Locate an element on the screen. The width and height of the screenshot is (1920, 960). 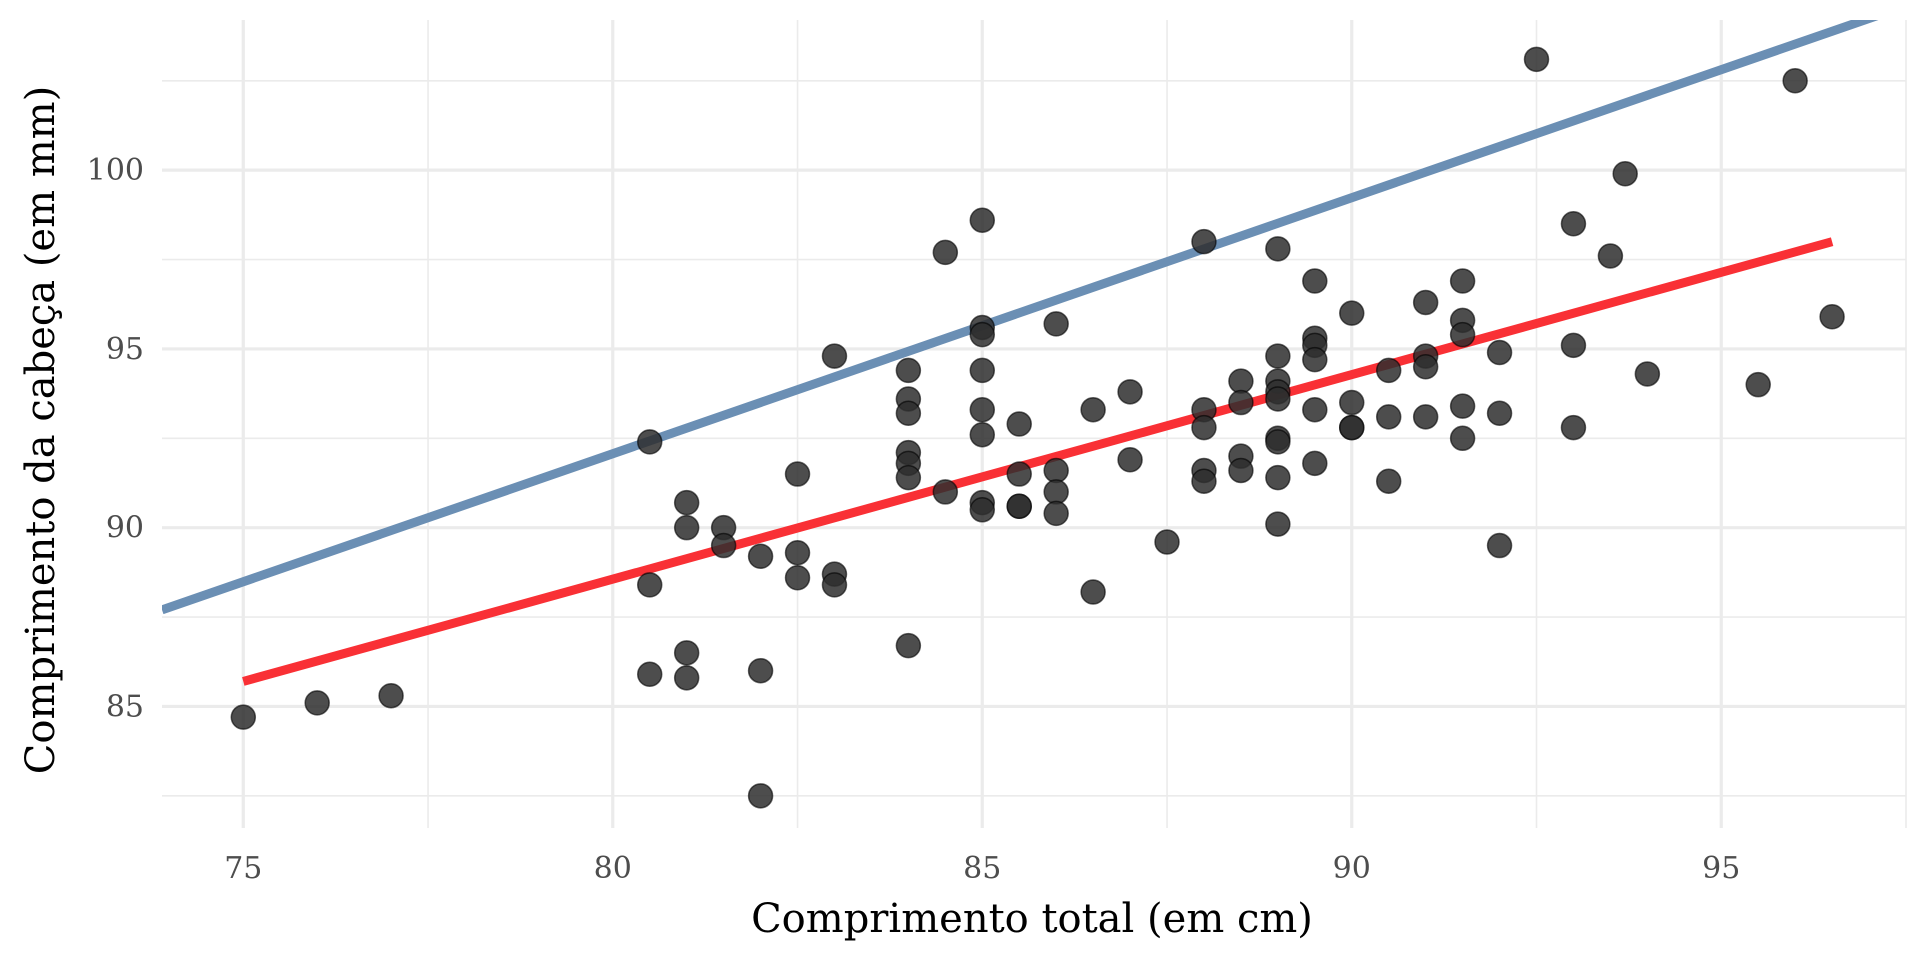
y-axis-title: Comprimento da cabeça (em mm) is located at coordinates (41, 430).